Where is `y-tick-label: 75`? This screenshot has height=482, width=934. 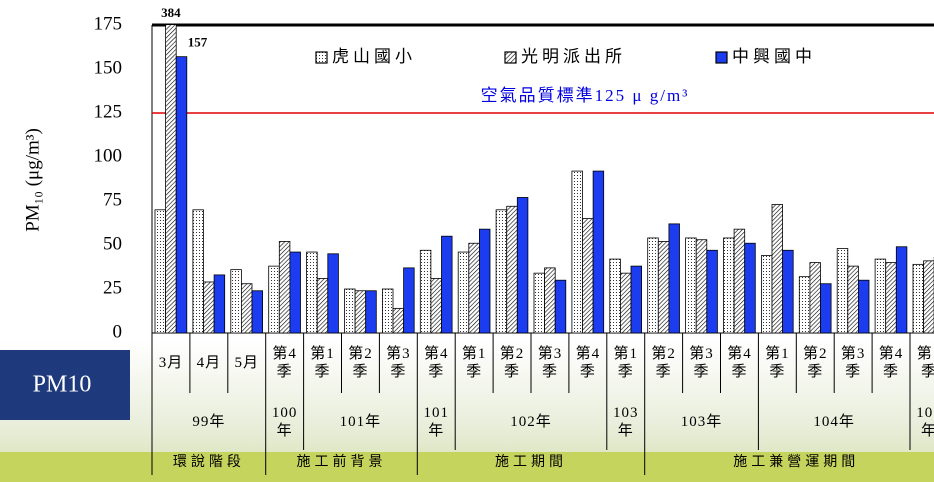
y-tick-label: 75 is located at coordinates (112, 199).